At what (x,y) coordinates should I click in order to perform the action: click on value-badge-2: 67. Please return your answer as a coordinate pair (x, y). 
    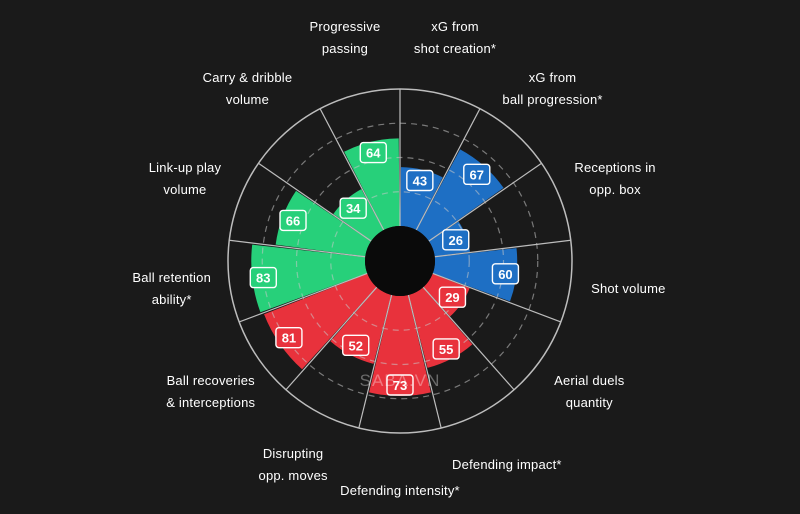
    Looking at the image, I should click on (477, 174).